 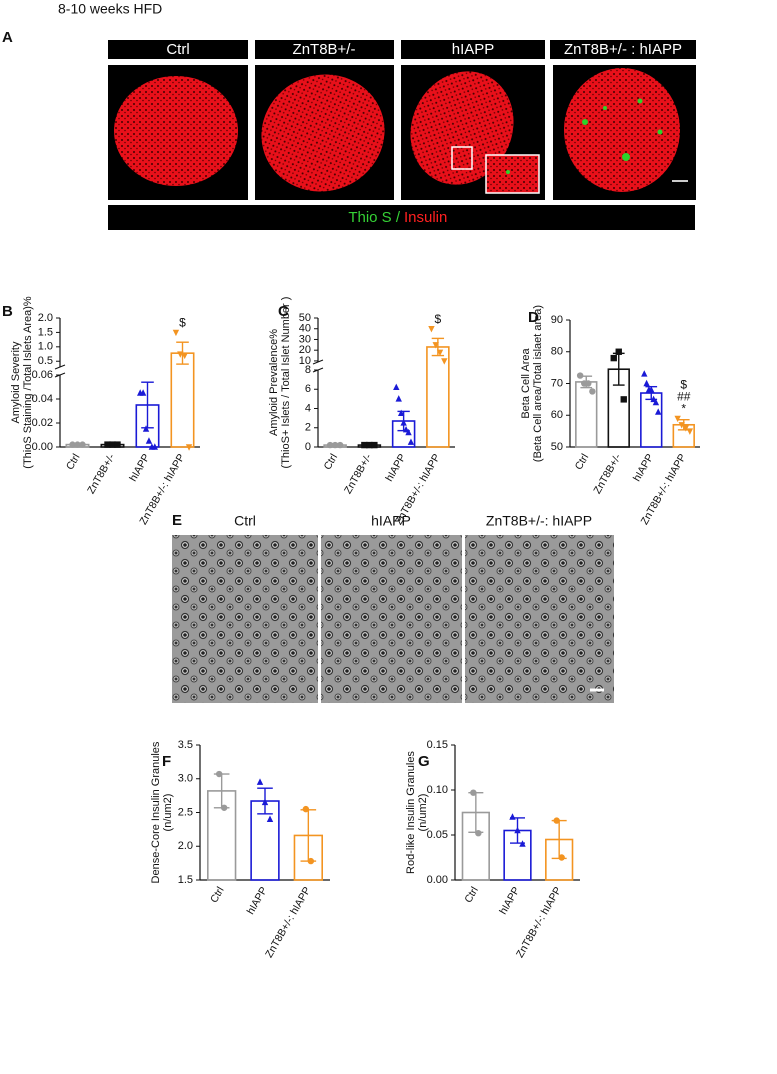 What do you see at coordinates (425, 217) in the screenshot?
I see `caption-red: Insulin` at bounding box center [425, 217].